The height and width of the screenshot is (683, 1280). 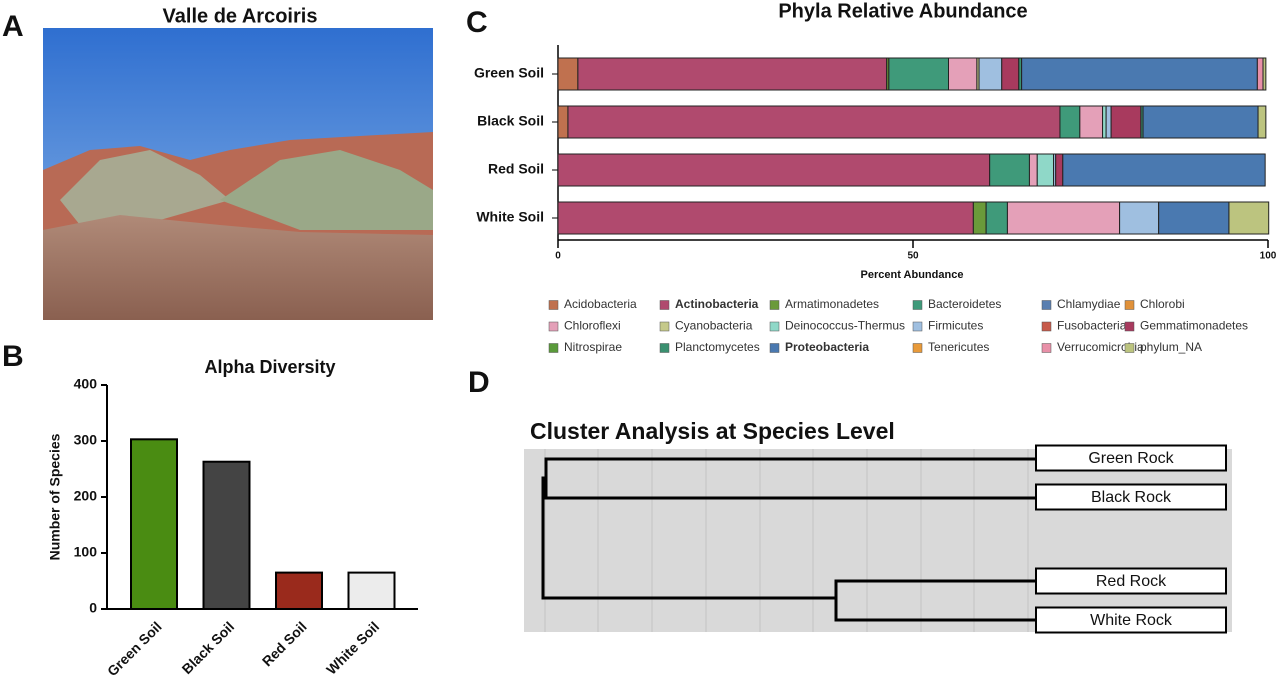 What do you see at coordinates (1162, 304) in the screenshot?
I see `legend-label: Chlorobi` at bounding box center [1162, 304].